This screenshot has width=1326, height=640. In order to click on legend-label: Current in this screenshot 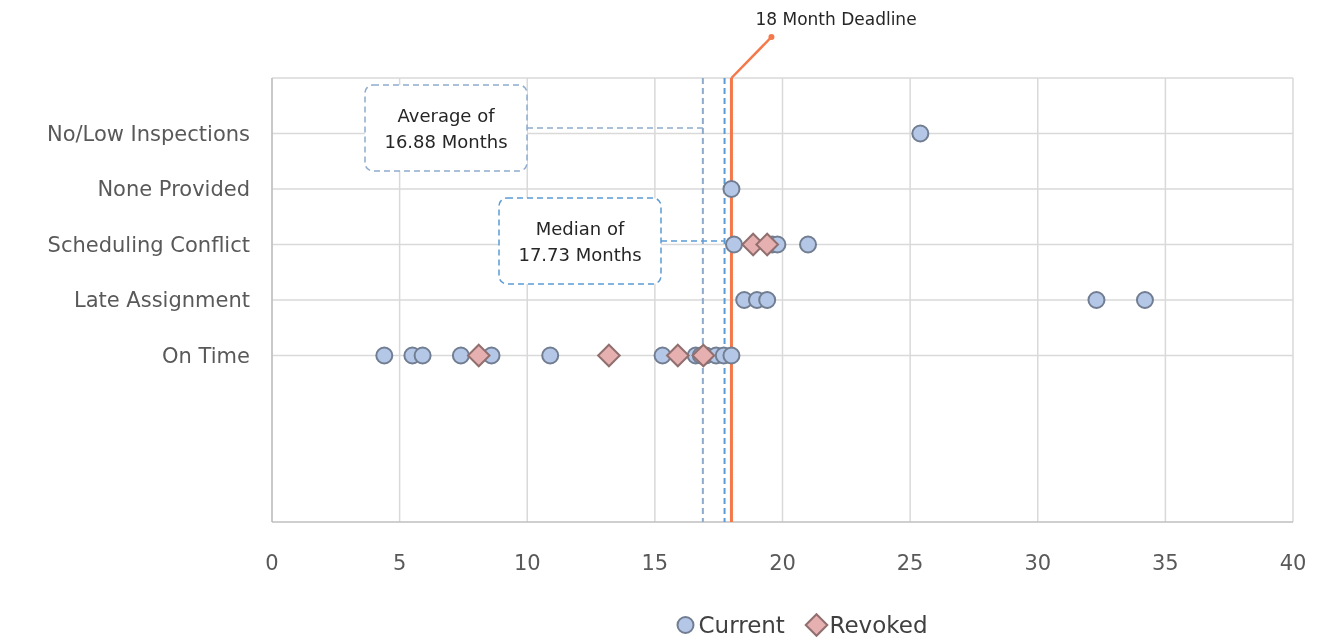, I will do `click(741, 625)`.